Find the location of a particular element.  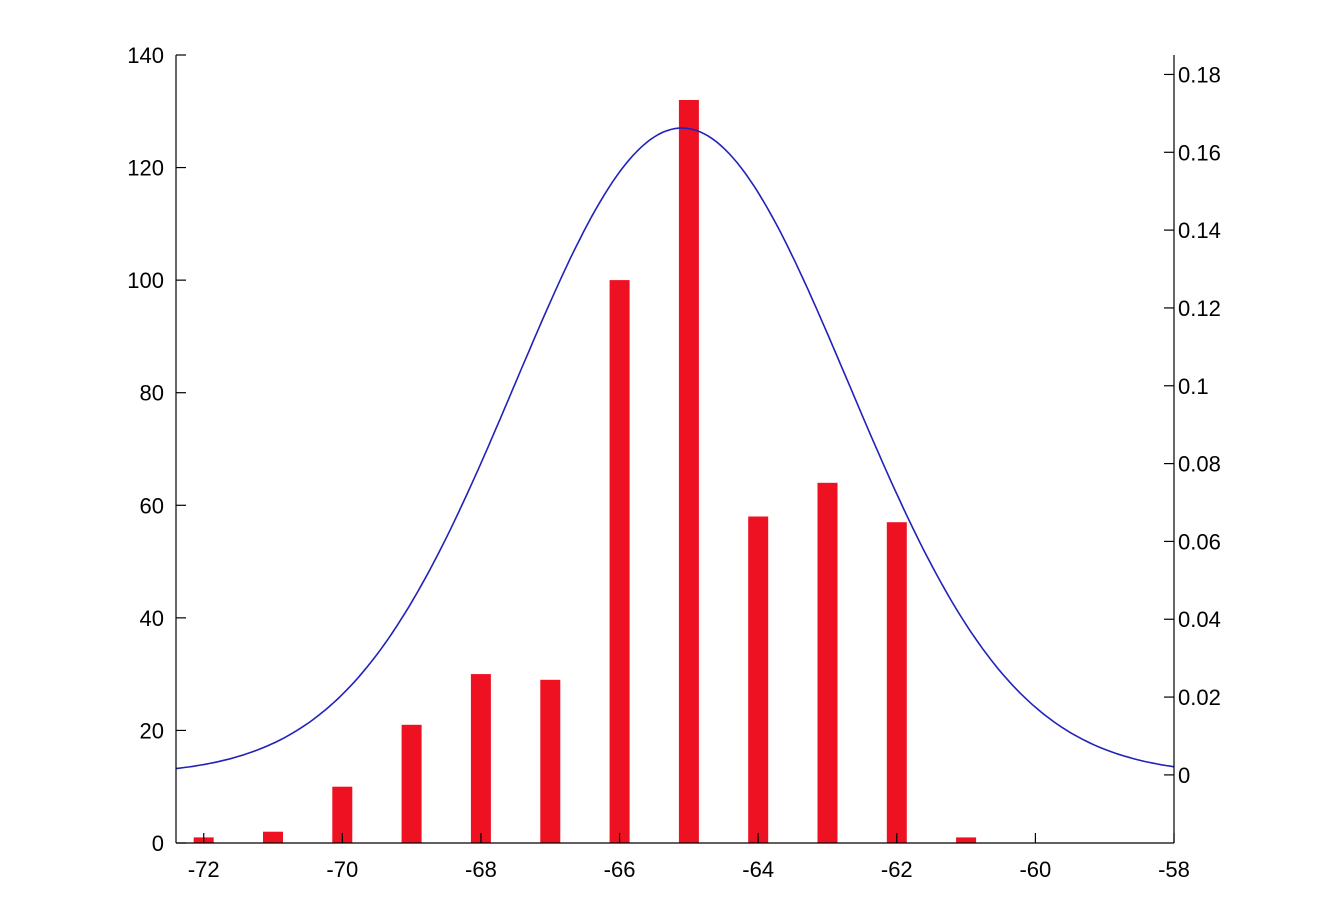

x-axis-ticks: -72 -70 -68 -66 -64 -62 -60 -58 is located at coordinates (689, 857).